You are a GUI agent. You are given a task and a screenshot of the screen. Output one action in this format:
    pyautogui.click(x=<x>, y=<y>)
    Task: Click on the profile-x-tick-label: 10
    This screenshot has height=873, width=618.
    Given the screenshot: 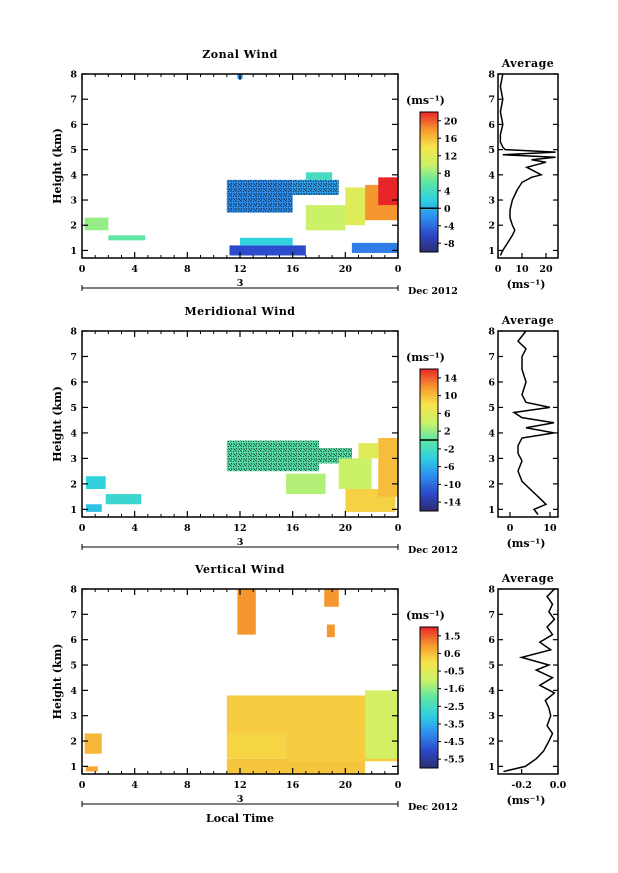 What is the action you would take?
    pyautogui.click(x=522, y=269)
    